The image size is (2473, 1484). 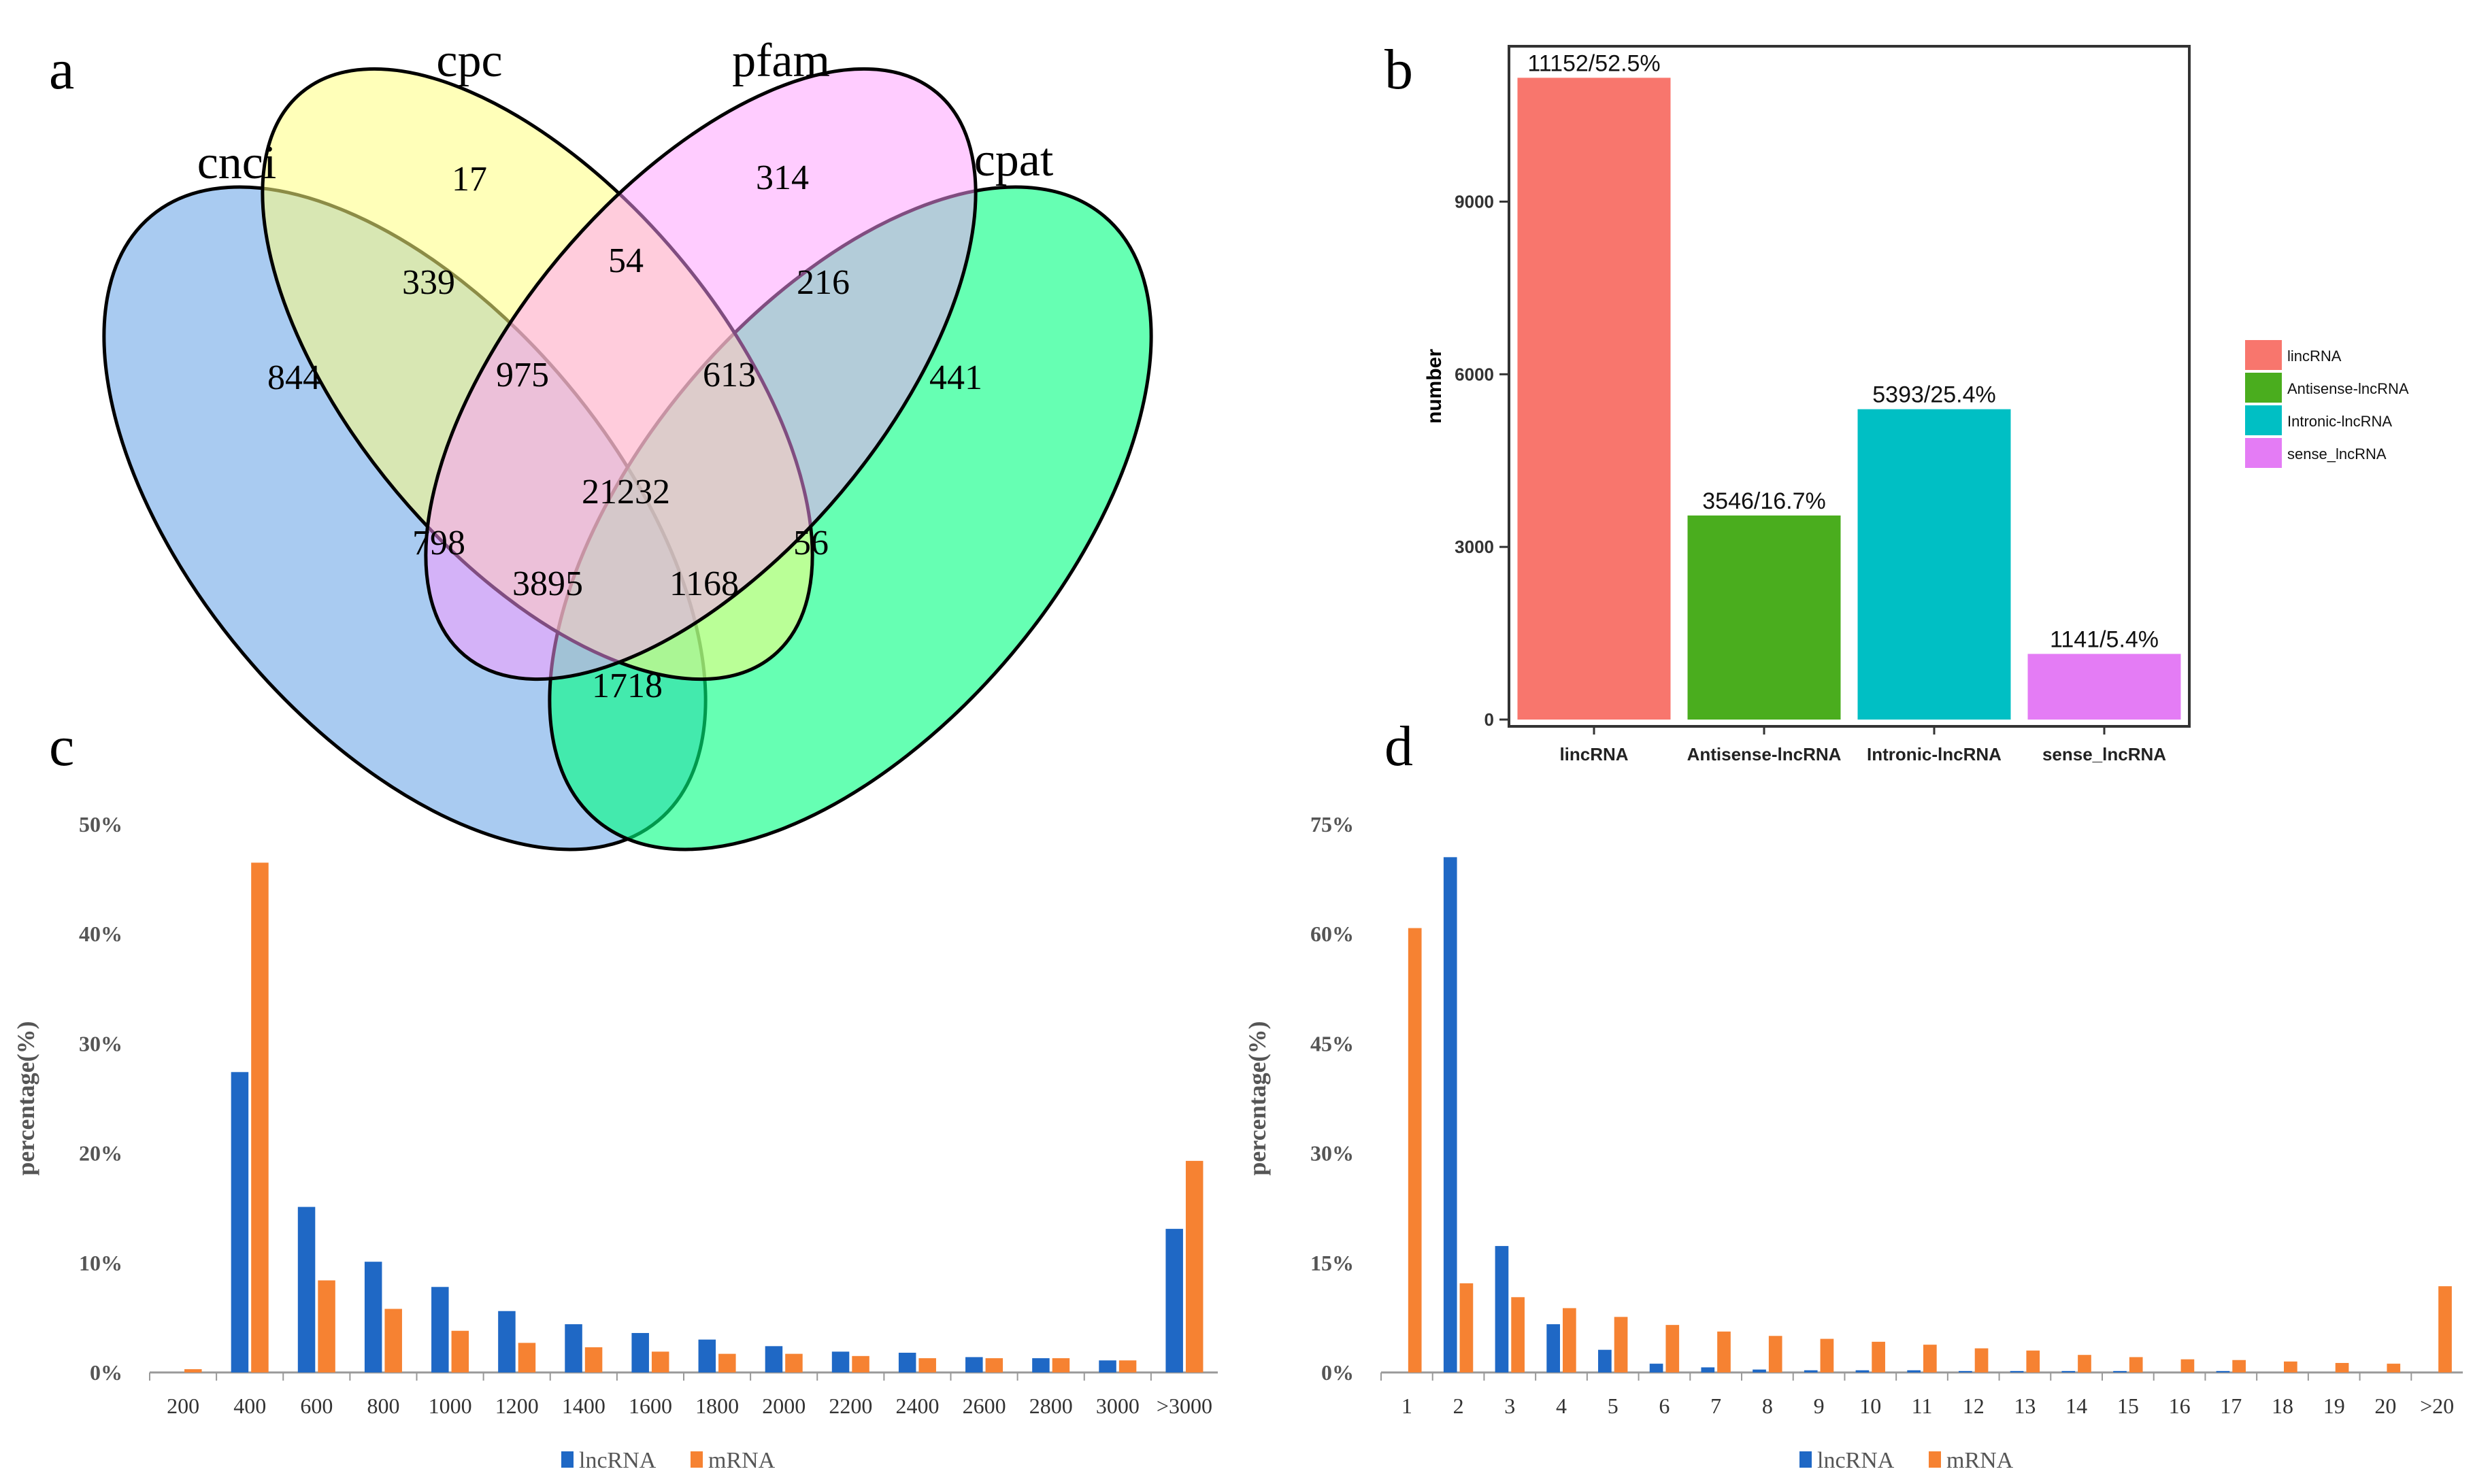 What do you see at coordinates (984, 1406) in the screenshot?
I see `panel-c-xtick-label-2600: 2600` at bounding box center [984, 1406].